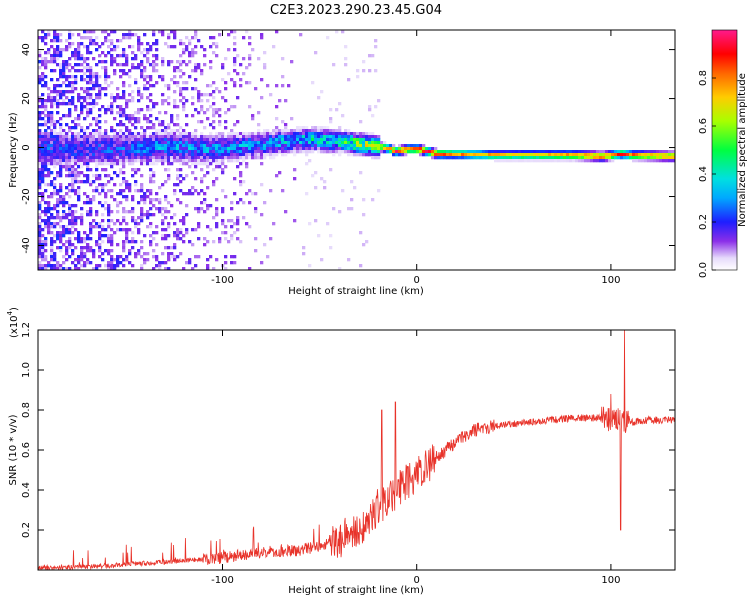 The image size is (750, 600). Describe the element at coordinates (610, 280) in the screenshot. I see `x-tick-label: 100` at that location.